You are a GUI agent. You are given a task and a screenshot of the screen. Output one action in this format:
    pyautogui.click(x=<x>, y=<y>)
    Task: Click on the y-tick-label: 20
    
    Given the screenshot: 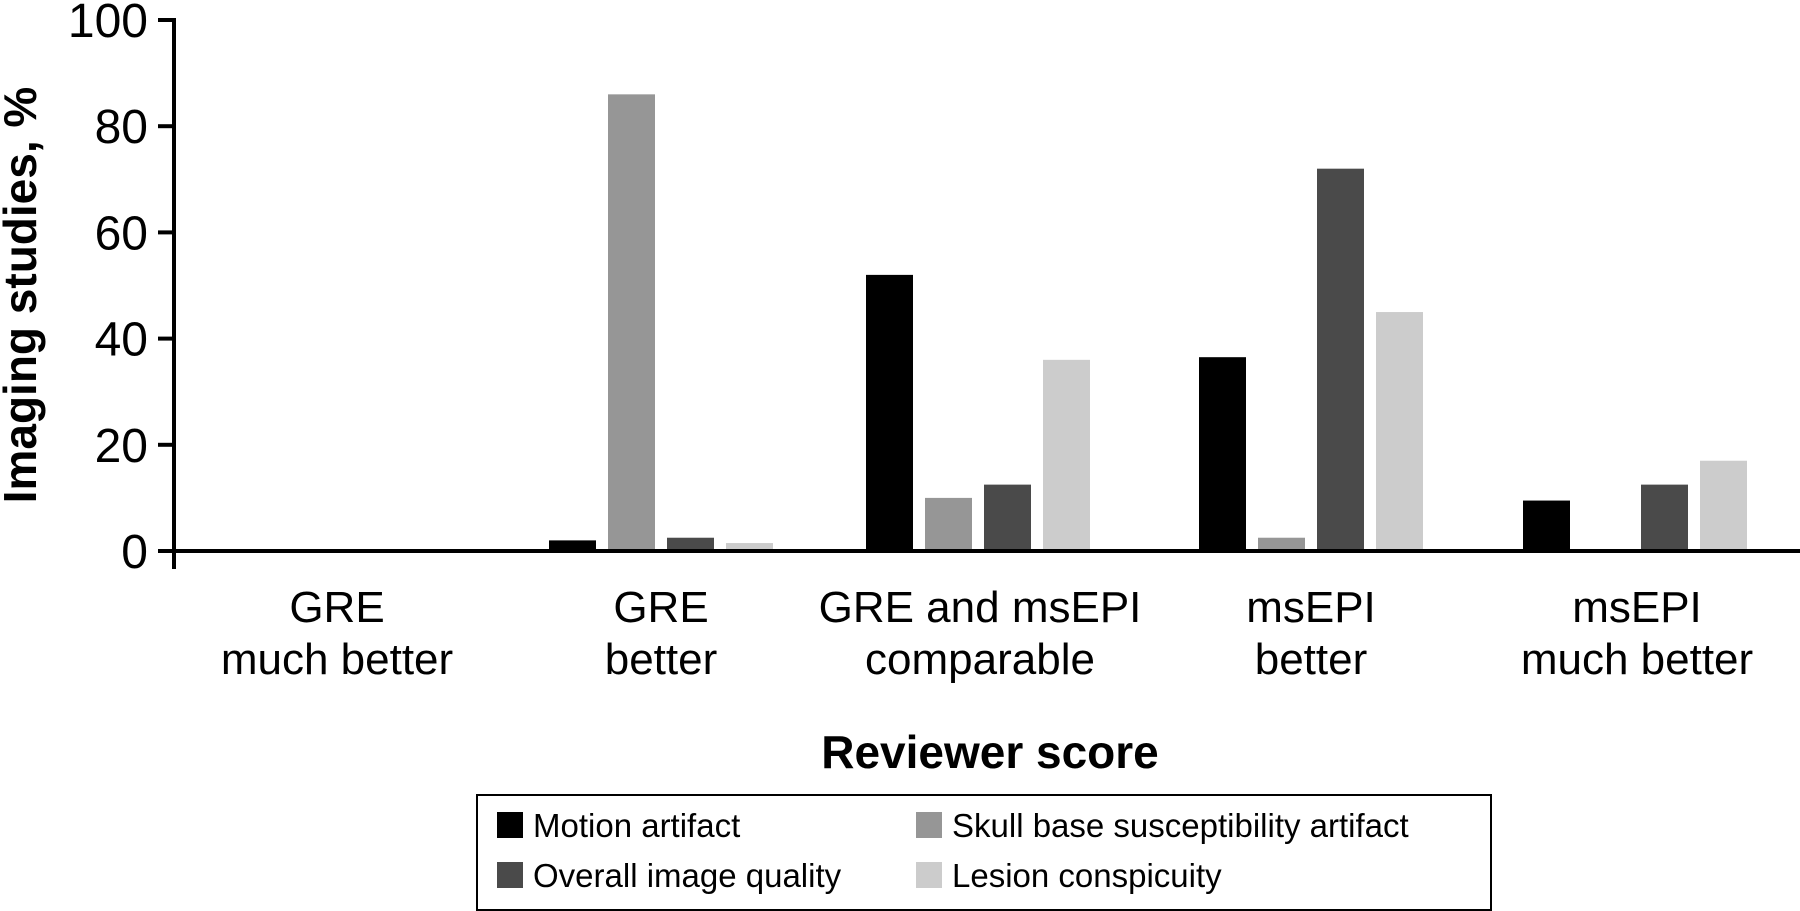 What is the action you would take?
    pyautogui.click(x=121, y=446)
    